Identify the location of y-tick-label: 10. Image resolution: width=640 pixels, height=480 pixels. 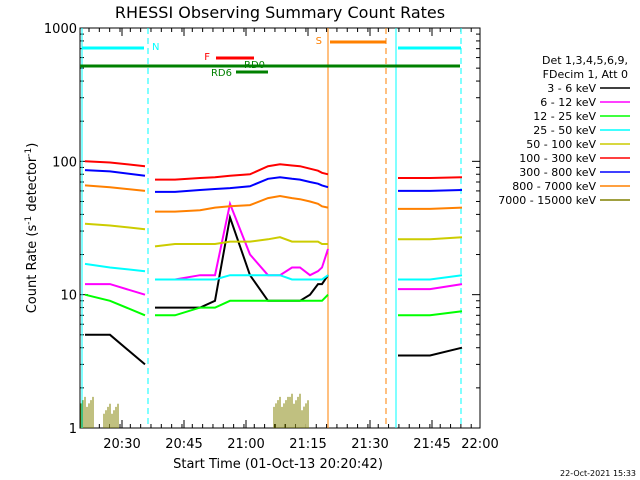
(68, 296).